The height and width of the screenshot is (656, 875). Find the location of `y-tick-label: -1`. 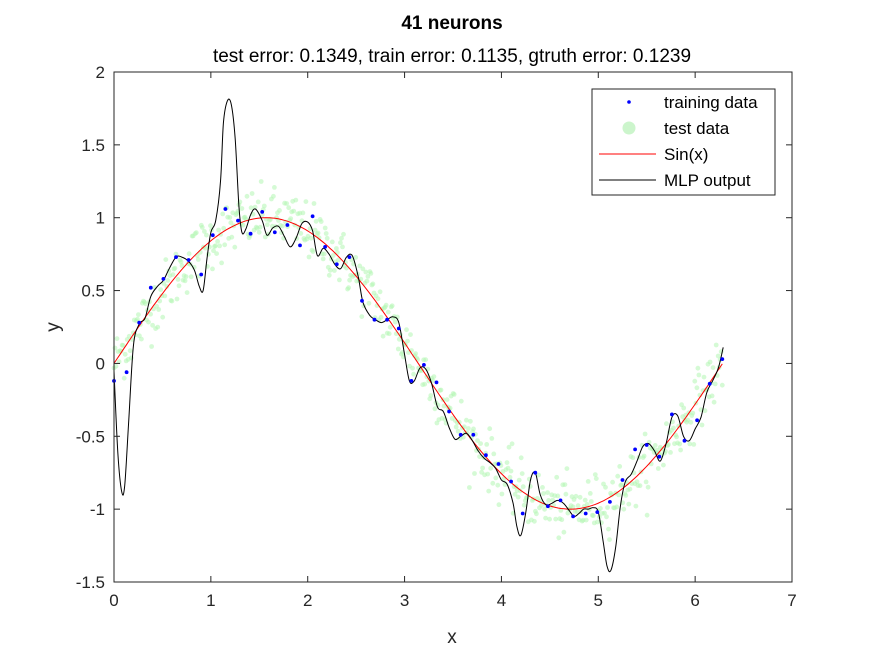

y-tick-label: -1 is located at coordinates (97, 509).